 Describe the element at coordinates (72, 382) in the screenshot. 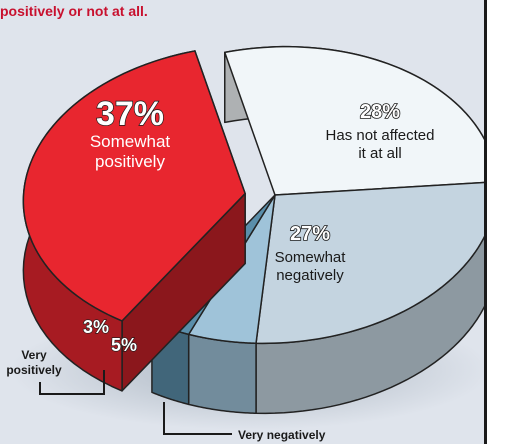

I see `callout-line-very-positively` at that location.